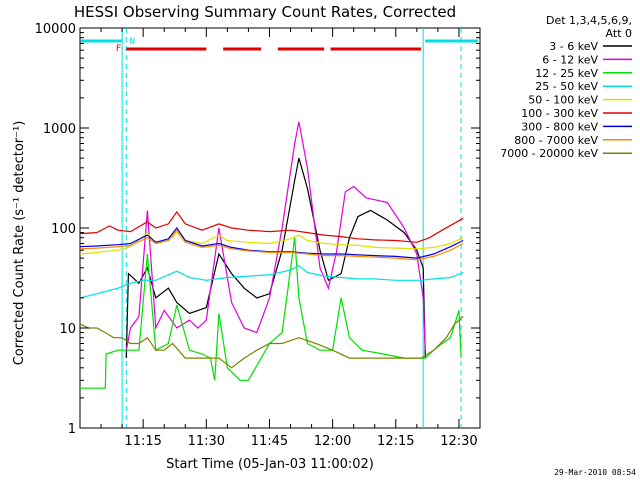 Image resolution: width=640 pixels, height=480 pixels. I want to click on legend-label: 6 - 12 keV, so click(570, 59).